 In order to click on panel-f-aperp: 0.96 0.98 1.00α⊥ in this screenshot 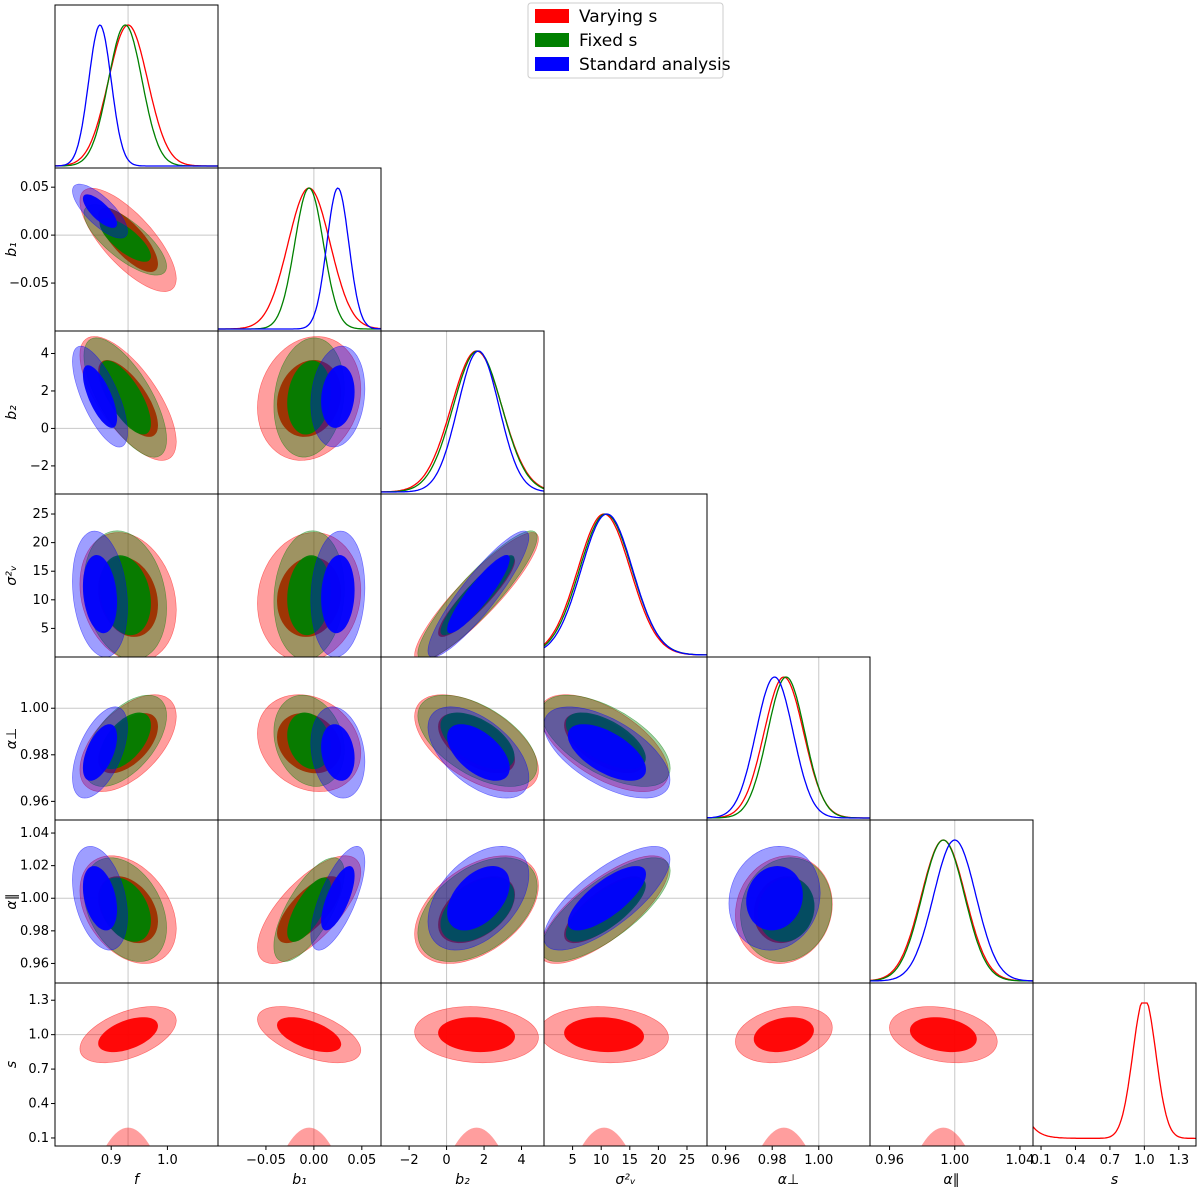, I will do `click(111, 738)`.